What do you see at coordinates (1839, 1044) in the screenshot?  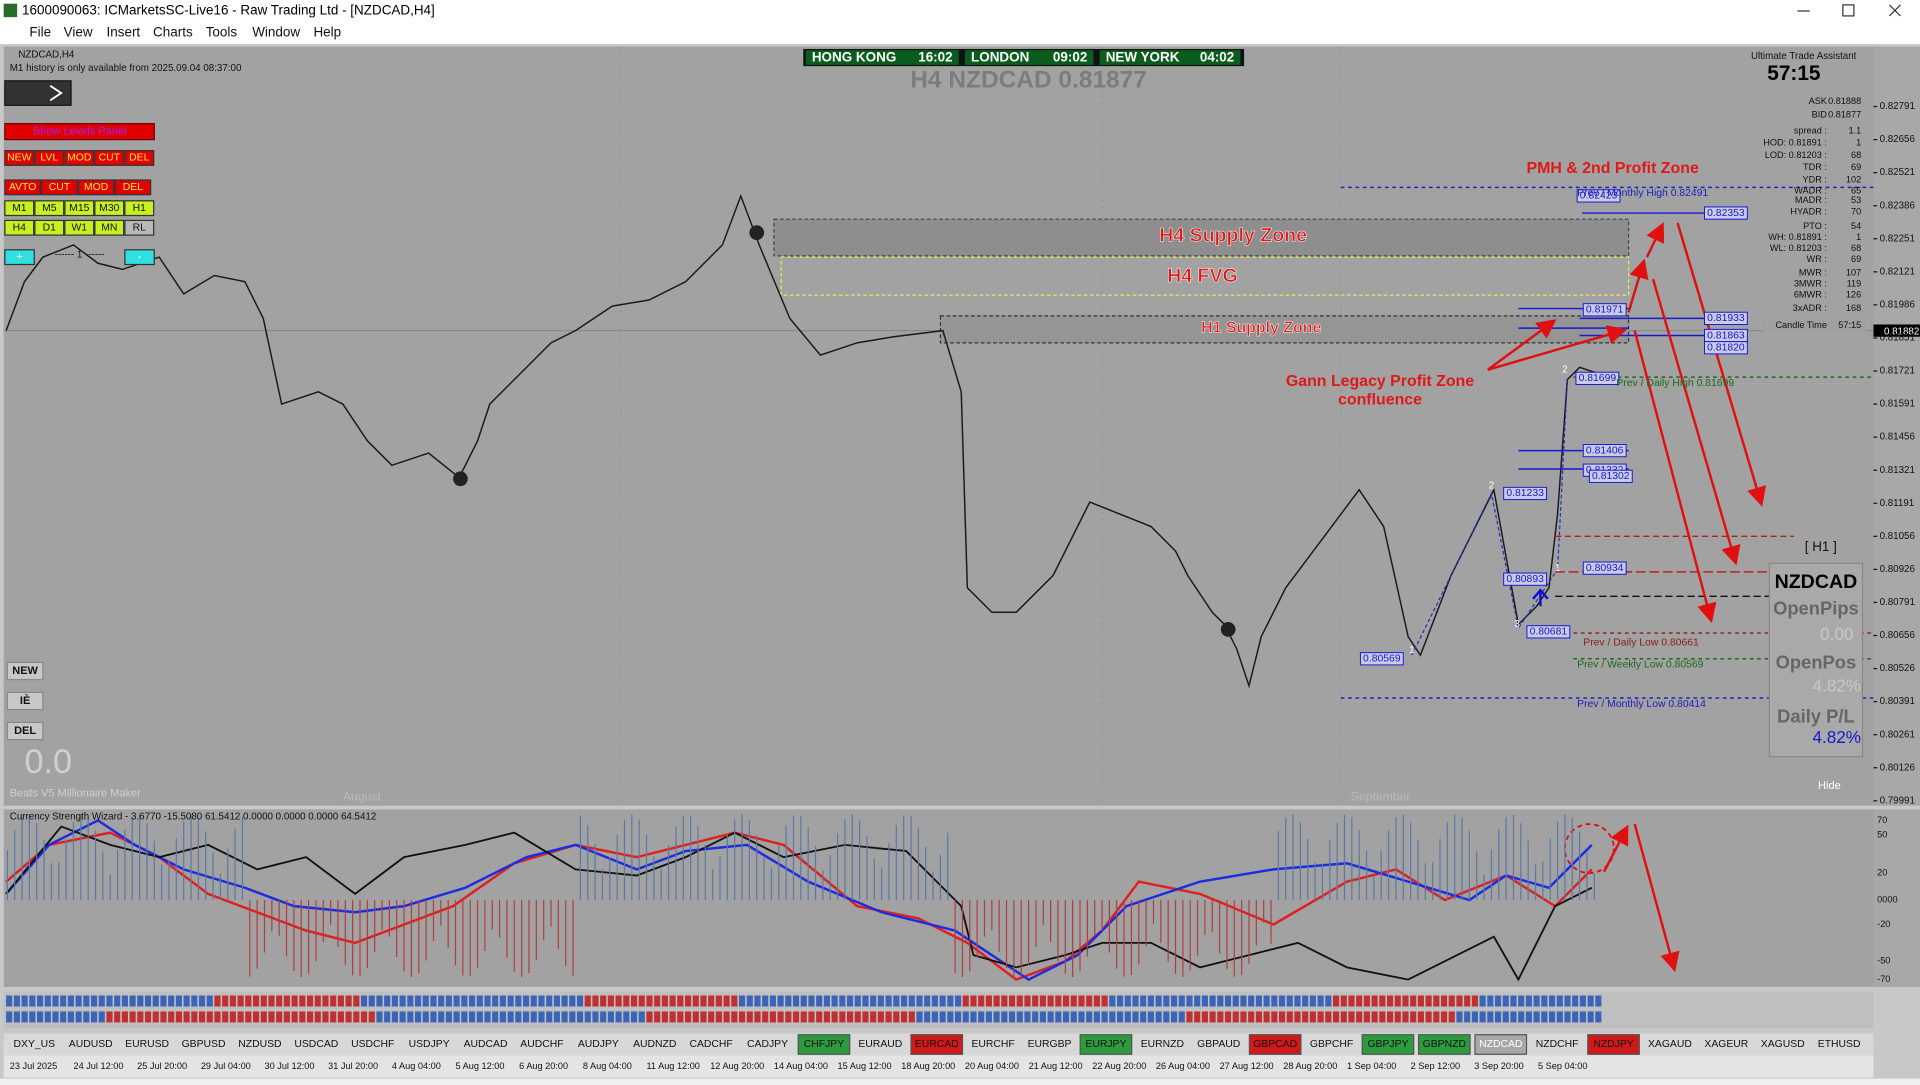 I see `symbol-tab: ETHUSD` at bounding box center [1839, 1044].